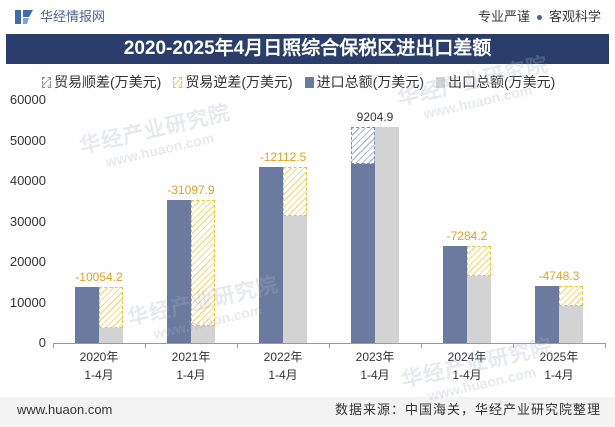 Image resolution: width=615 pixels, height=427 pixels. What do you see at coordinates (574, 16) in the screenshot?
I see `slogan-right: 客观科学` at bounding box center [574, 16].